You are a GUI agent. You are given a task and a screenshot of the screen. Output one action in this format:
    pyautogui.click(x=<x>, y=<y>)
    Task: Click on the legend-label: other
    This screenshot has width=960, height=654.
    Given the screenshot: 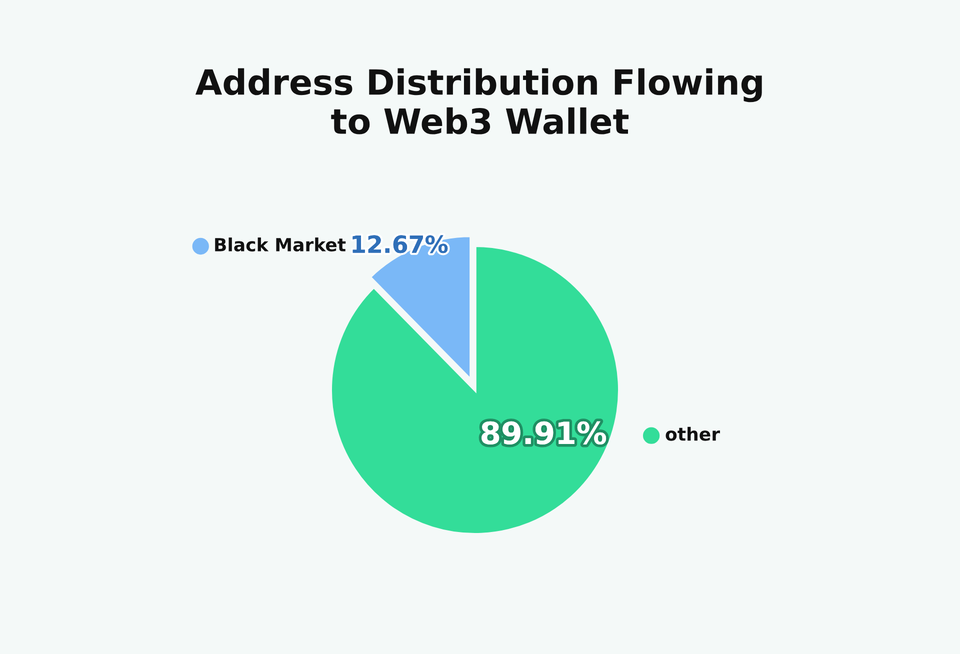 What is the action you would take?
    pyautogui.click(x=693, y=433)
    